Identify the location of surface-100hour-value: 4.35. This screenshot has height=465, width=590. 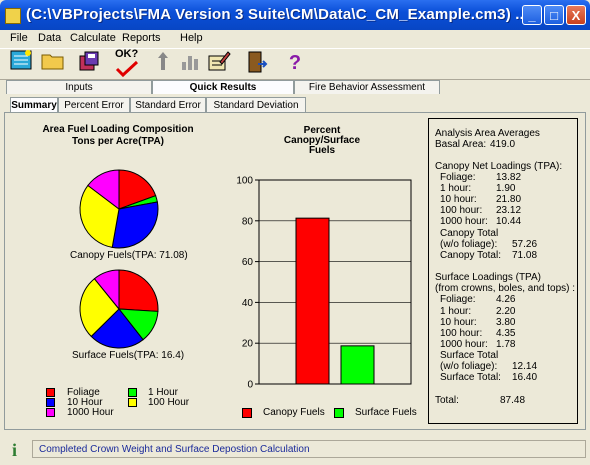
(506, 333).